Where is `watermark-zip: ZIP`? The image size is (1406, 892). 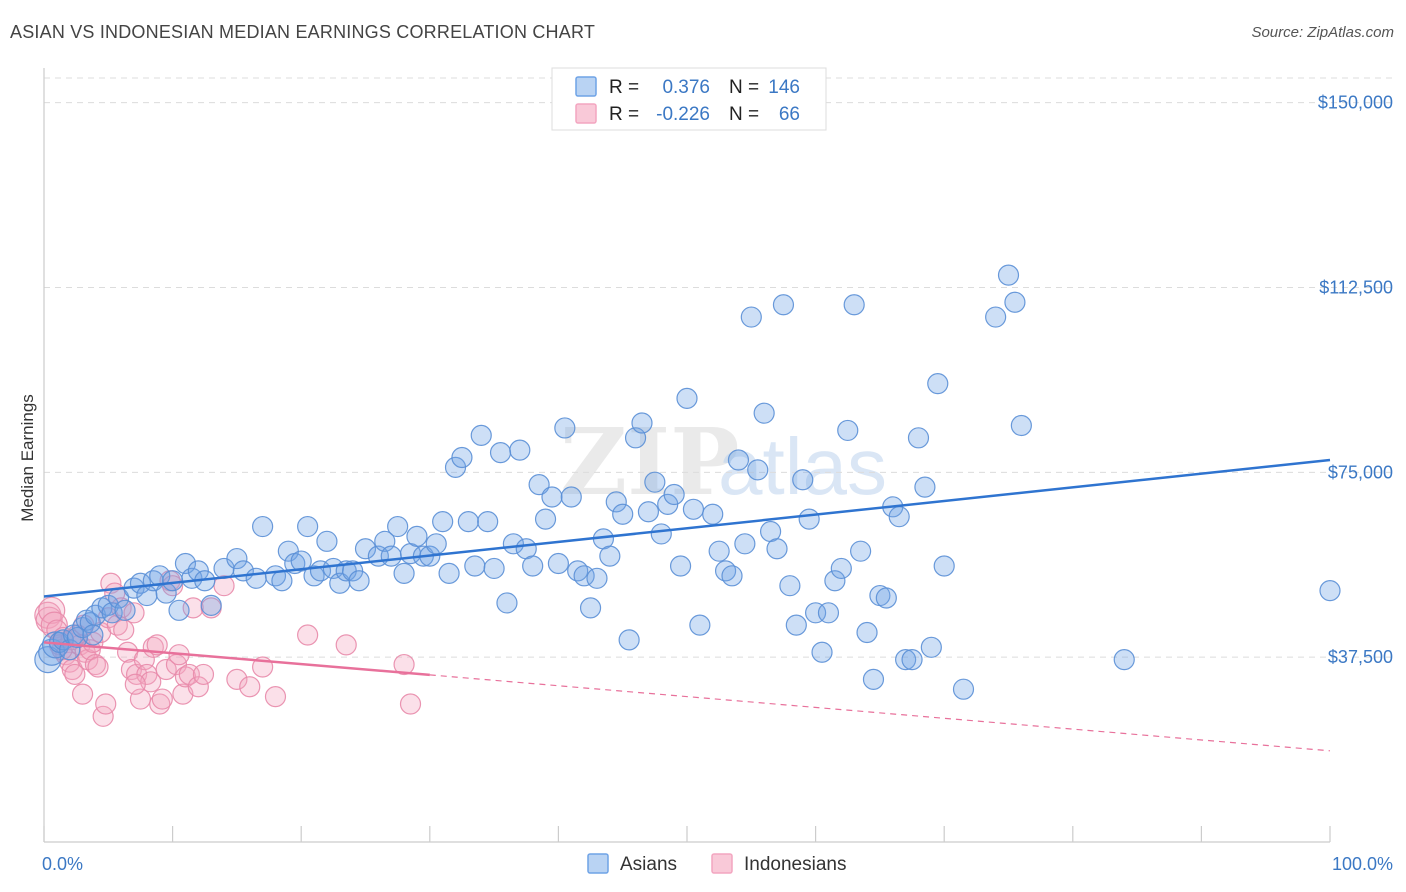 watermark-zip: ZIP is located at coordinates (649, 462).